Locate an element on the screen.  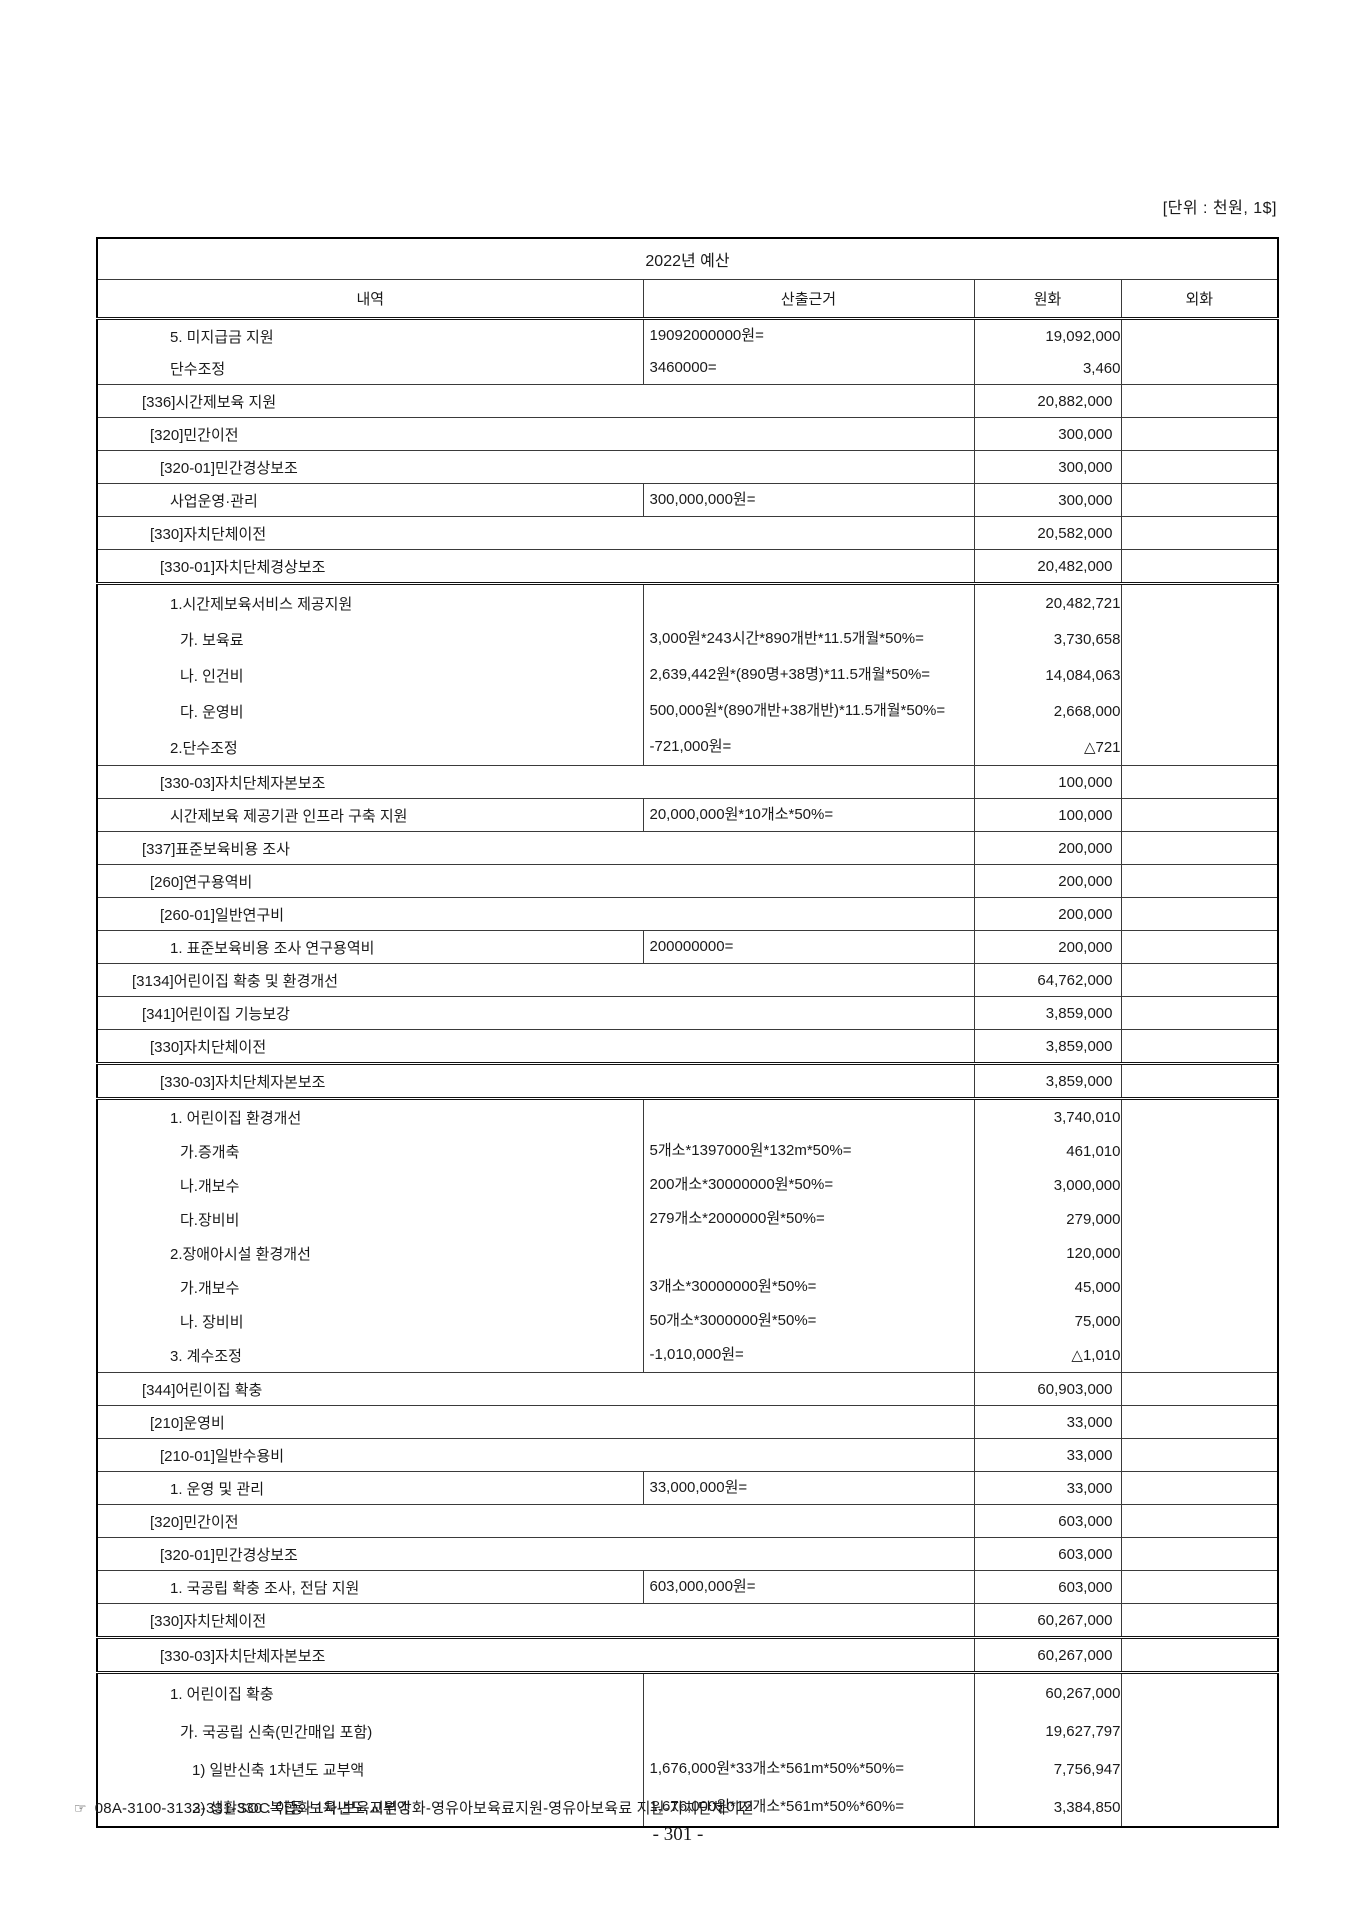
calc-basis-cell: 33,000,000원= is located at coordinates (808, 1488).